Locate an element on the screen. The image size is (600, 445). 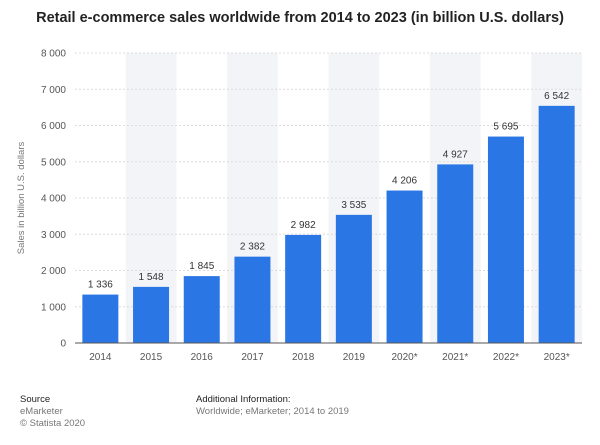
data-label: 6 542 is located at coordinates (556, 96).